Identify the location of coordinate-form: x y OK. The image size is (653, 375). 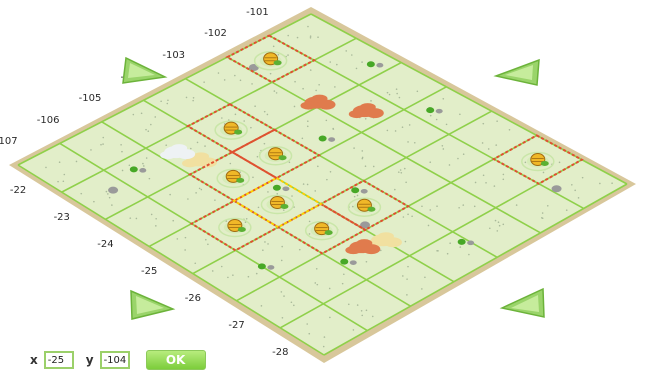
(118, 360).